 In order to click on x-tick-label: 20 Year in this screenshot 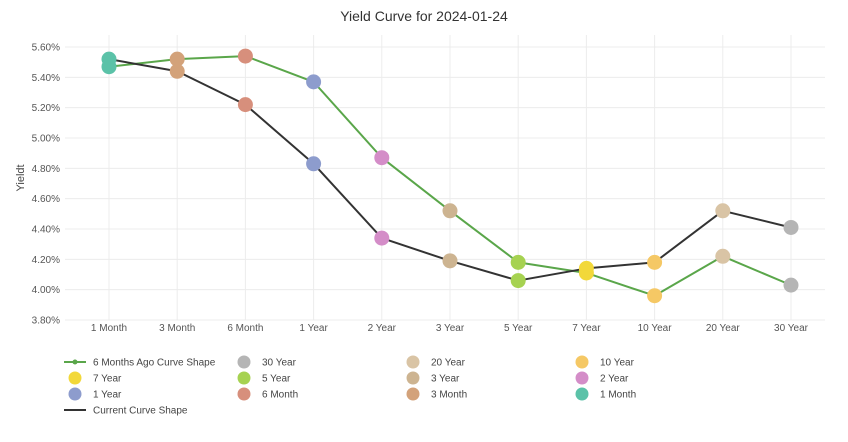, I will do `click(723, 328)`.